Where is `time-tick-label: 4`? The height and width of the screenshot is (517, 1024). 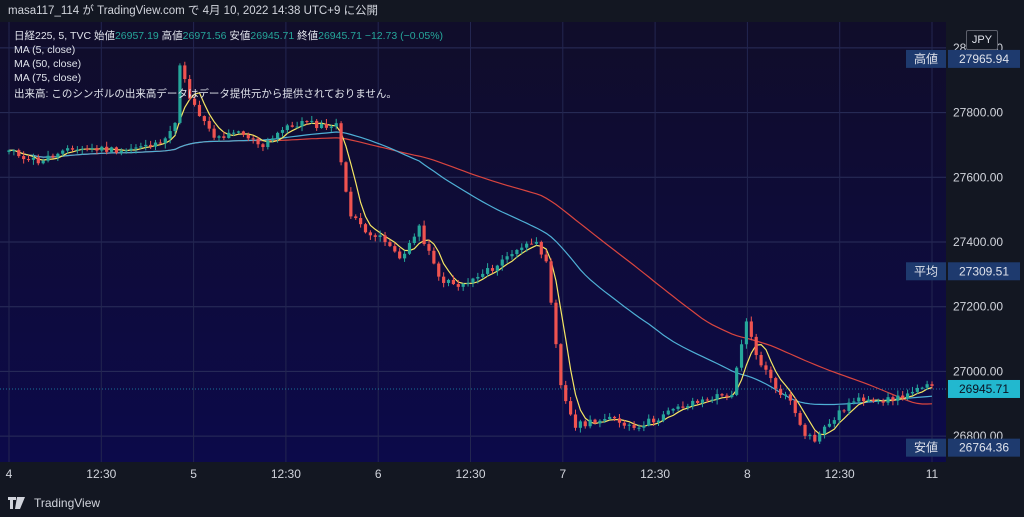 time-tick-label: 4 is located at coordinates (9, 474).